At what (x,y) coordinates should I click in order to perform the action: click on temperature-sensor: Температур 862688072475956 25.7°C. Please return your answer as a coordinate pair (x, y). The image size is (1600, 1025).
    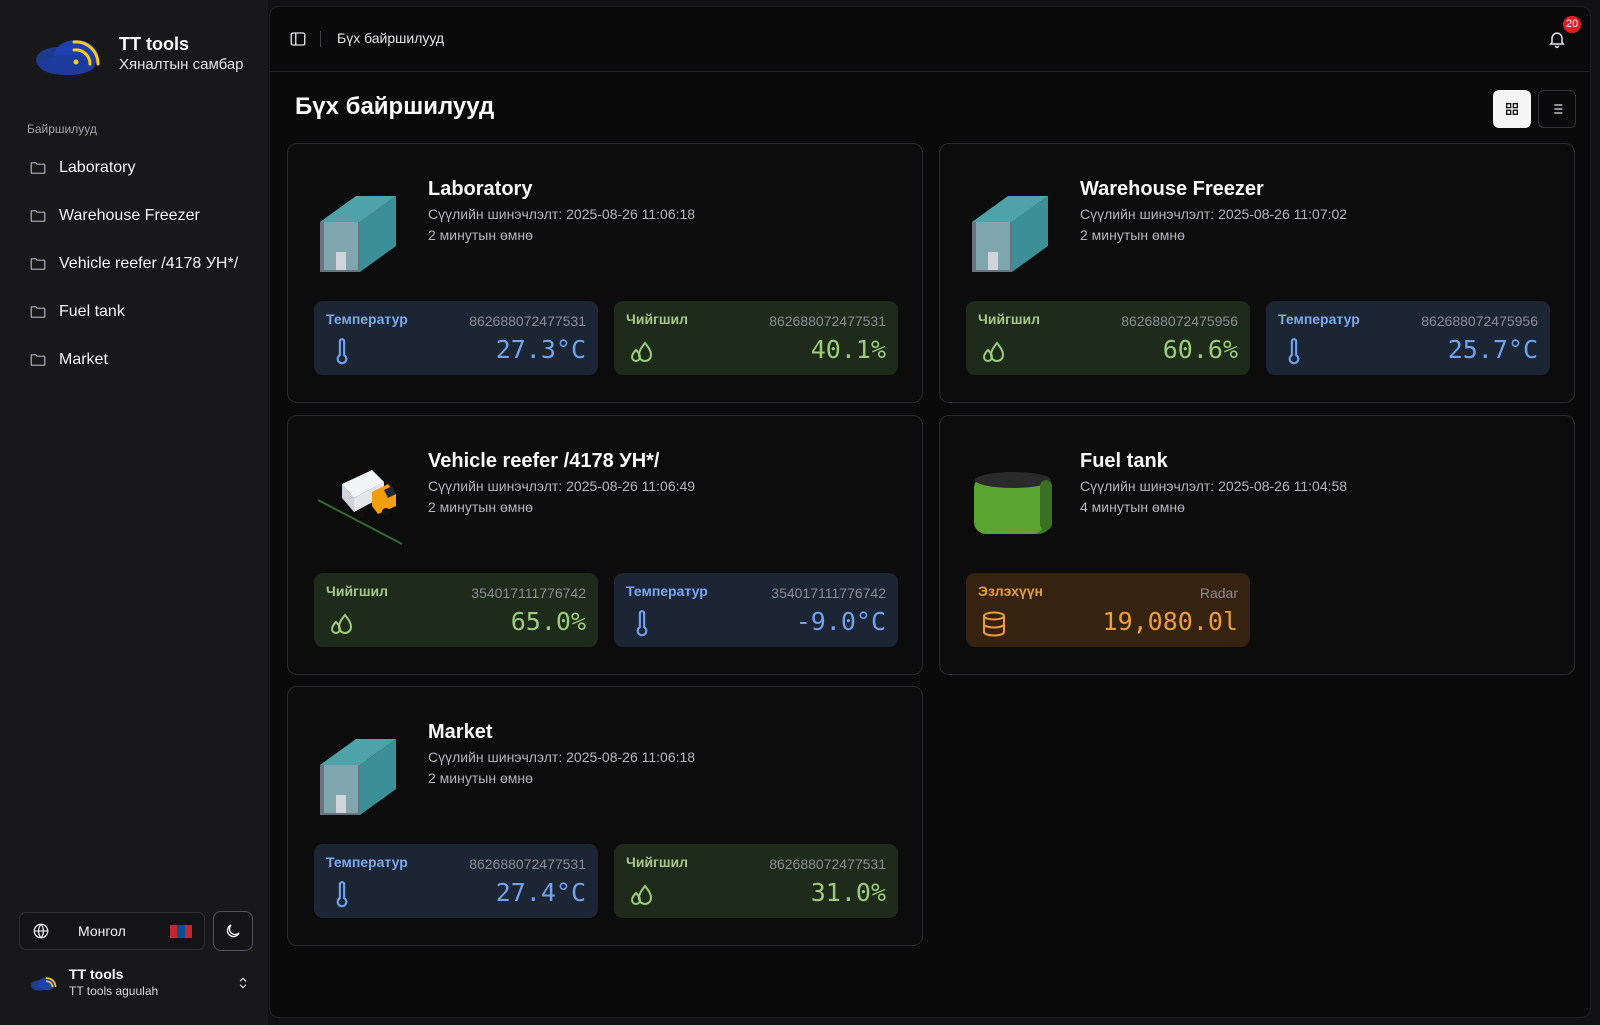
    Looking at the image, I should click on (1408, 338).